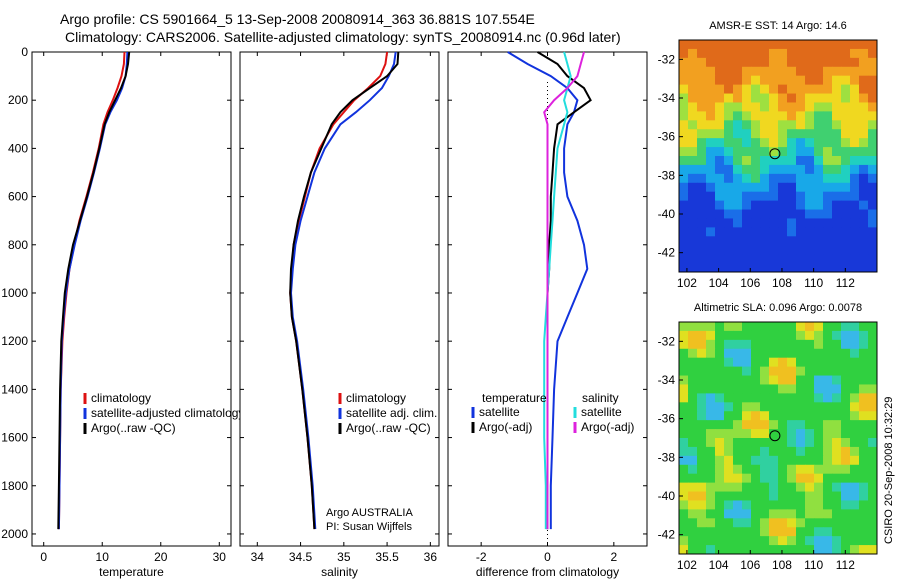 The image size is (900, 580). I want to click on x-tick-label: 20, so click(161, 557).